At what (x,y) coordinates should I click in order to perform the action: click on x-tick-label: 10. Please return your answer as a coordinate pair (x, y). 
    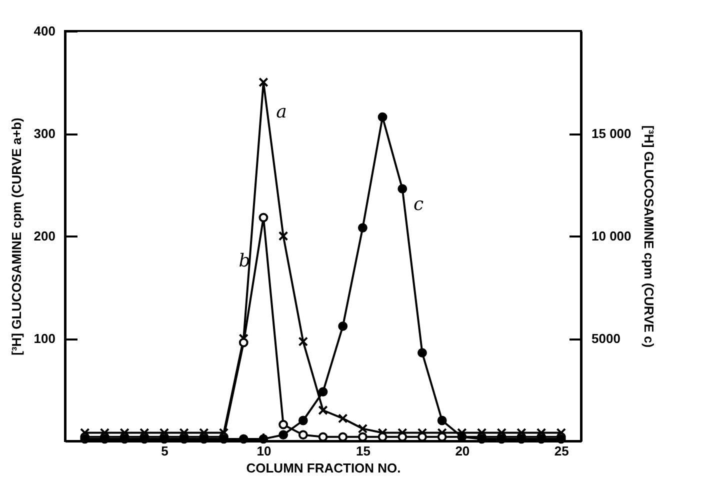
    Looking at the image, I should click on (264, 451).